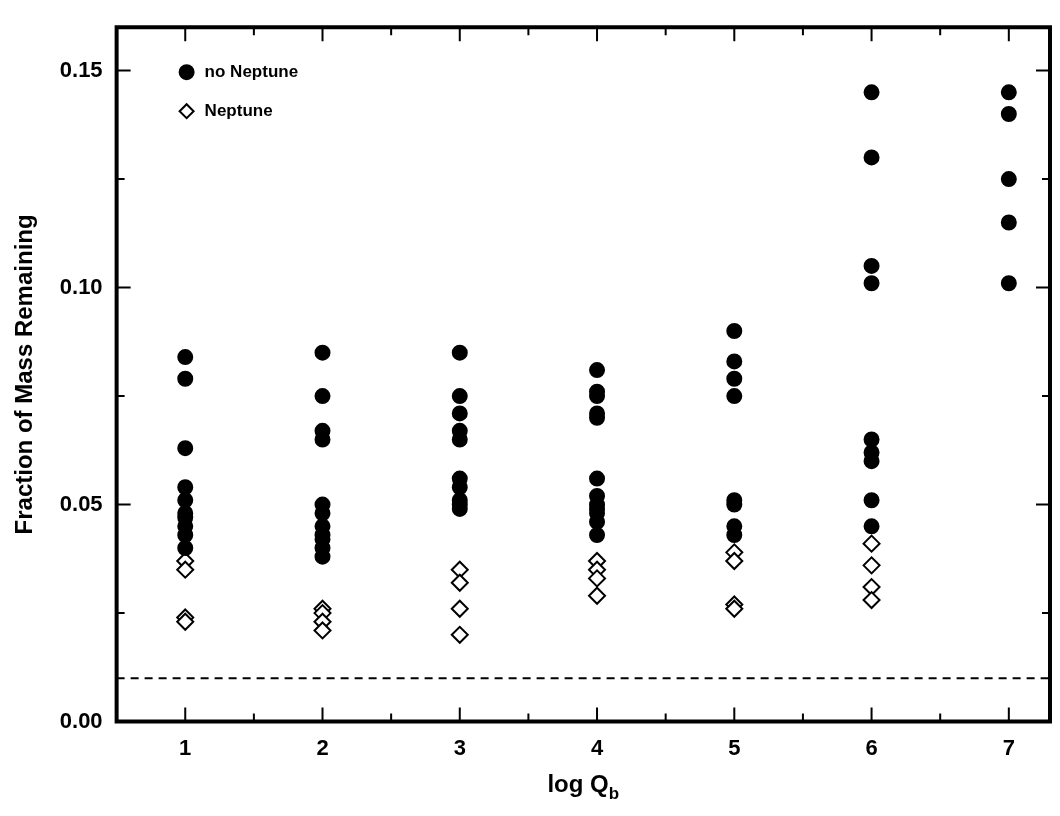 The width and height of the screenshot is (1060, 816). What do you see at coordinates (871, 747) in the screenshot?
I see `x-tick-label: 6` at bounding box center [871, 747].